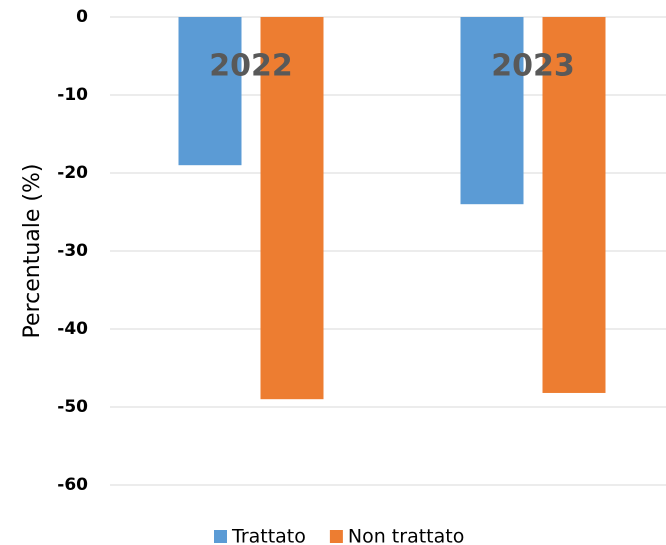 Image resolution: width=666 pixels, height=545 pixels. I want to click on y-tick-label: -10, so click(72, 95).